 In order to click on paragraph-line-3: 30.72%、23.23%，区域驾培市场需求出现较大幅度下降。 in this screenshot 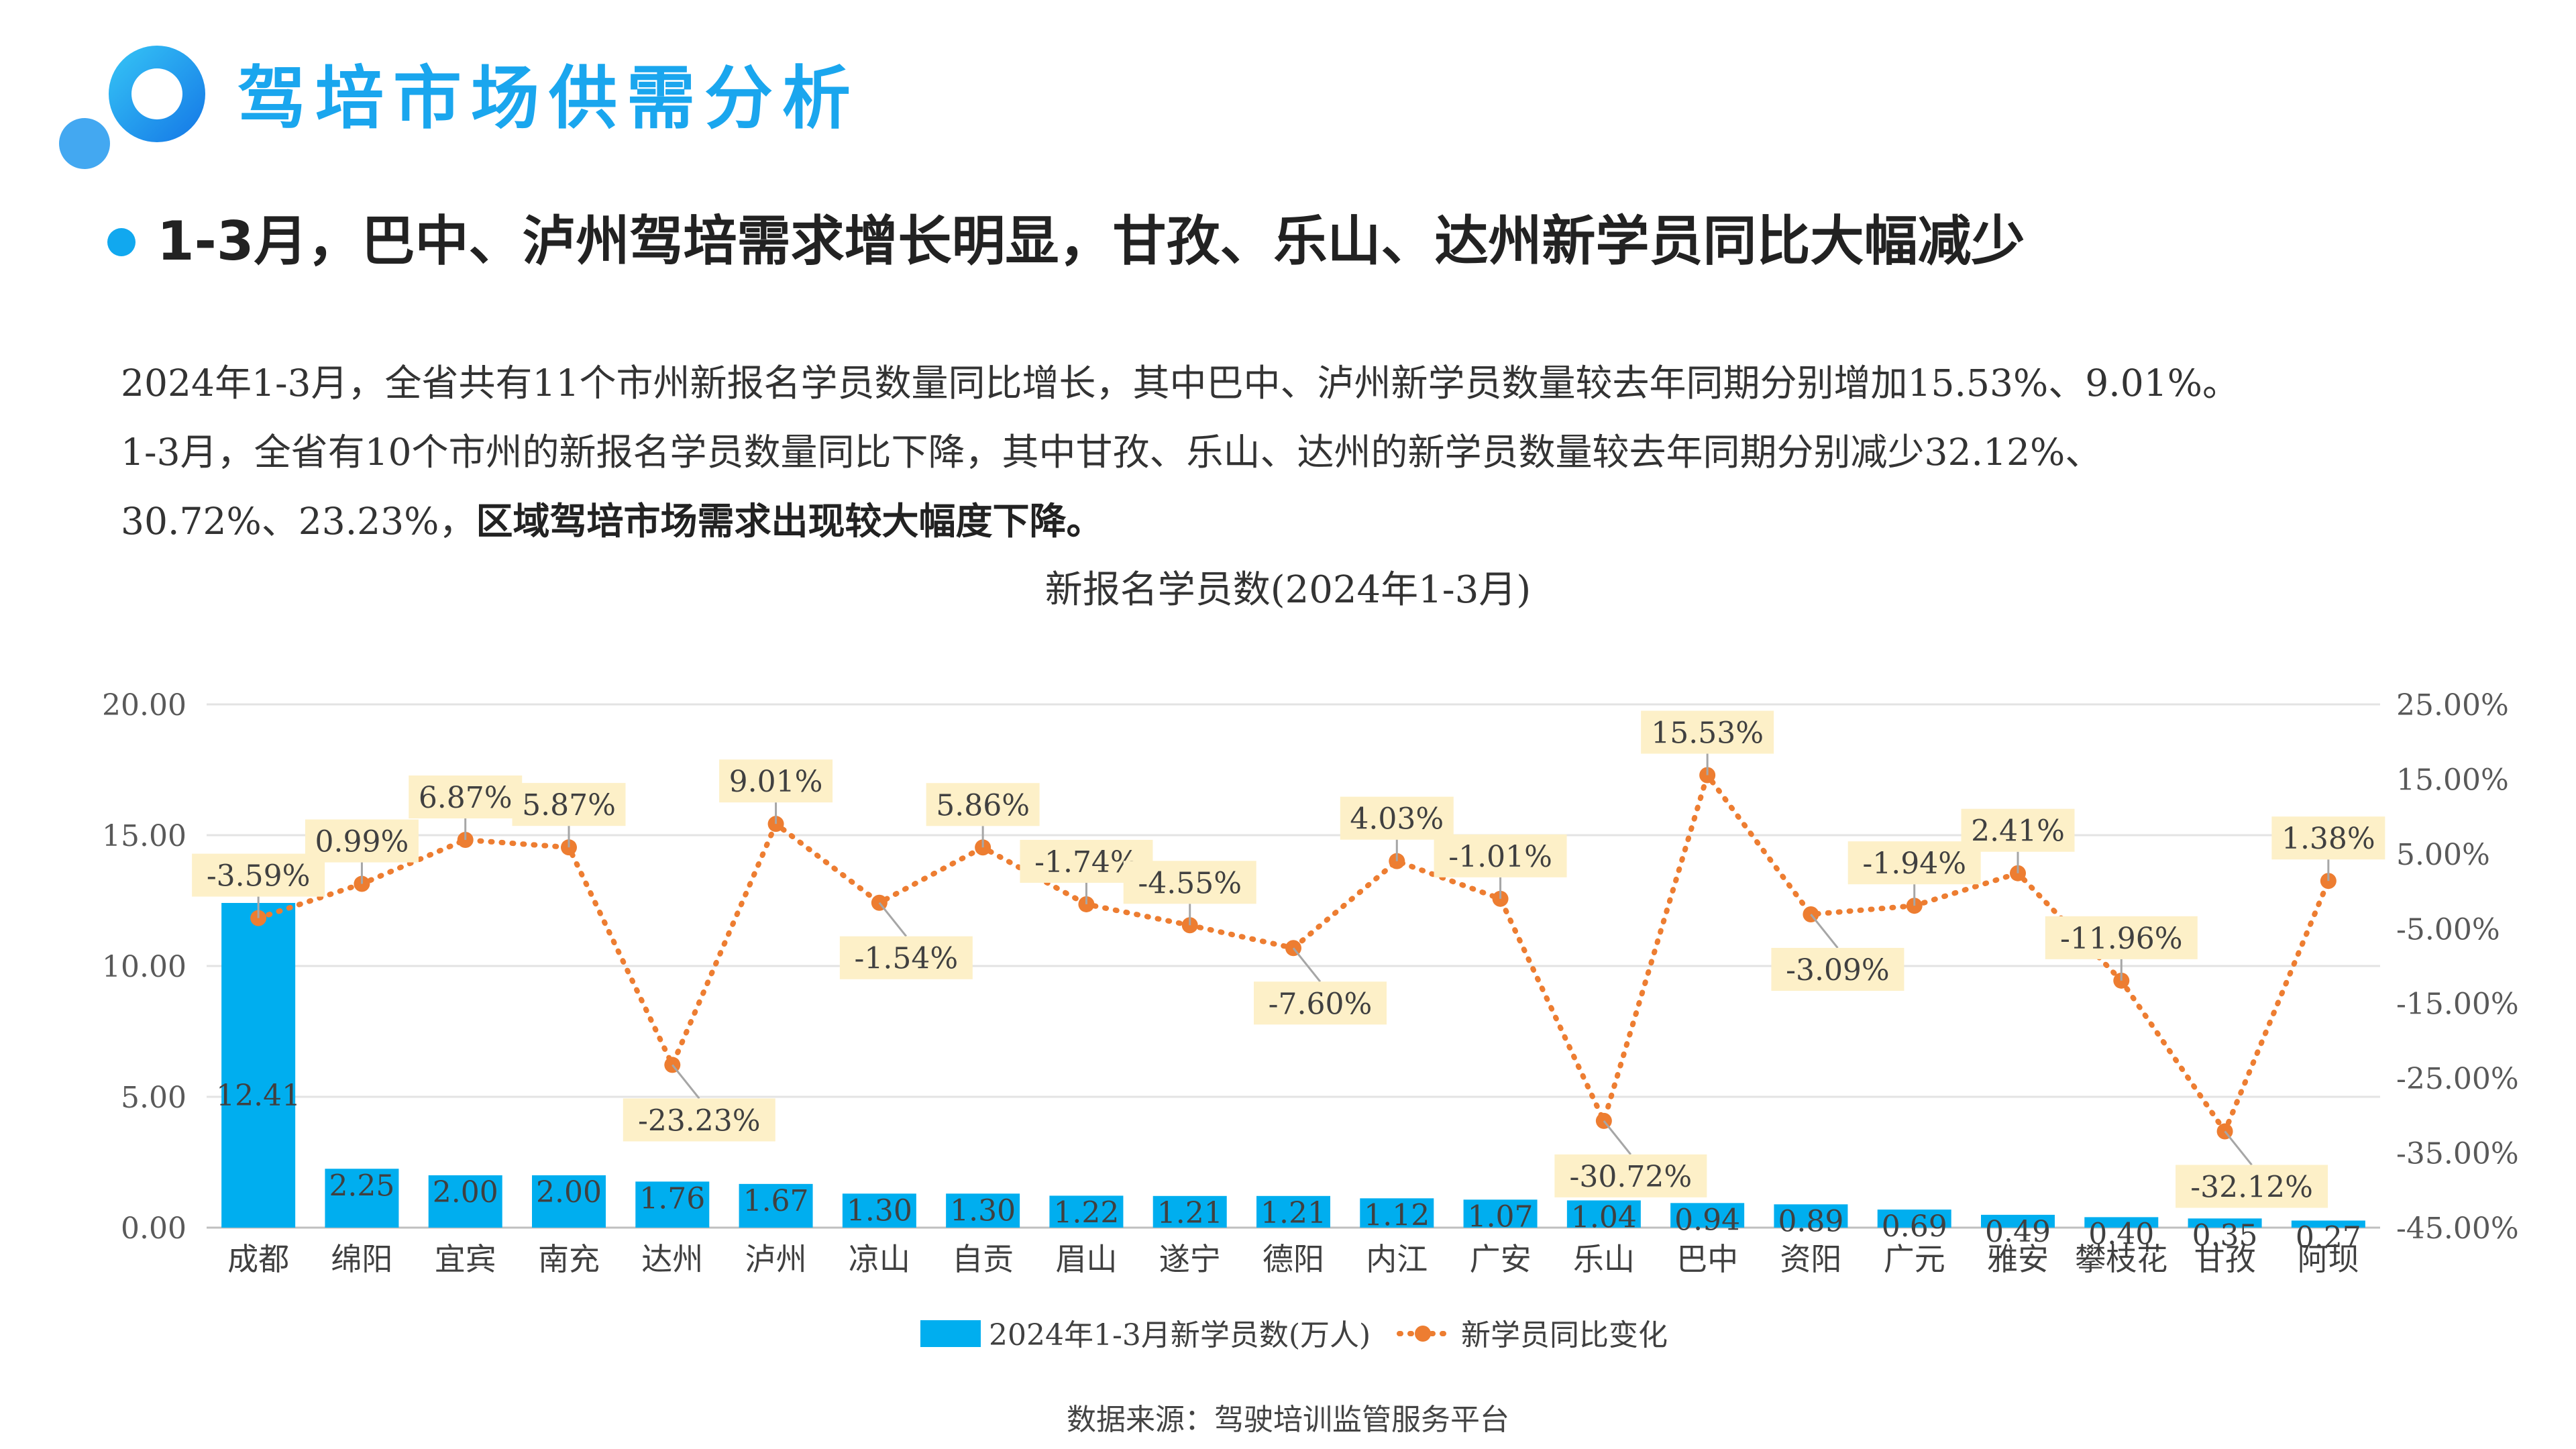, I will do `click(1315, 521)`.